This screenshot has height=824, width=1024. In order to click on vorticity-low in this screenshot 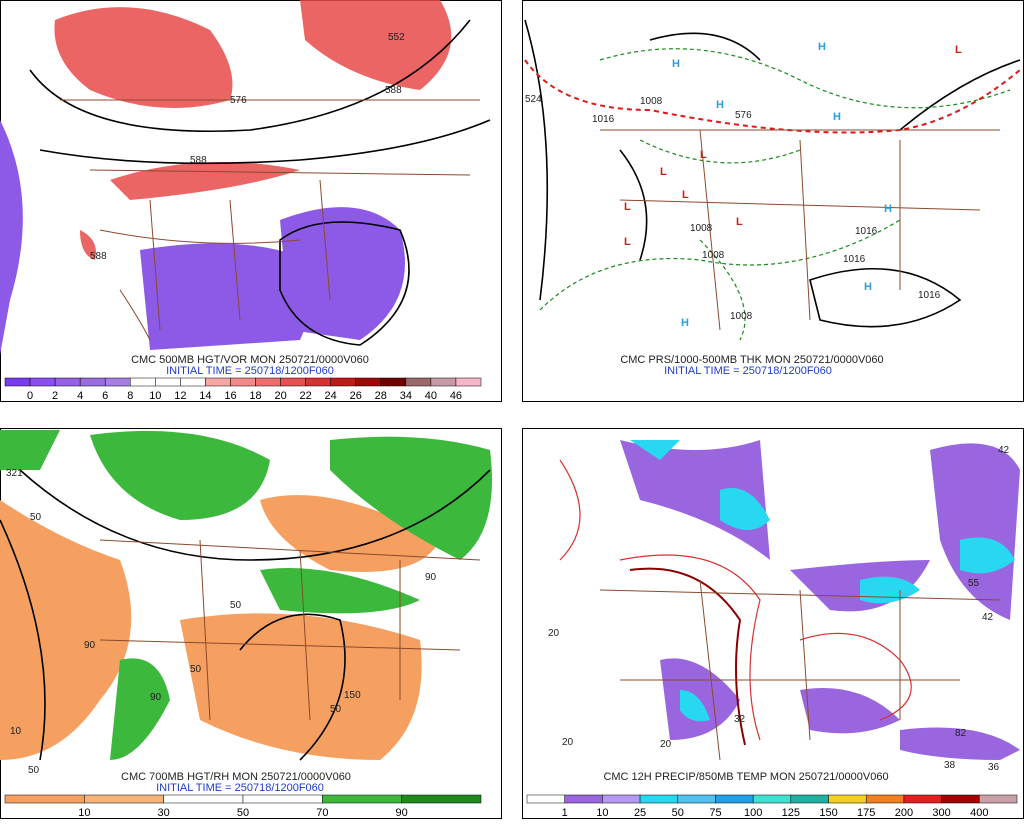, I will do `click(202, 237)`.